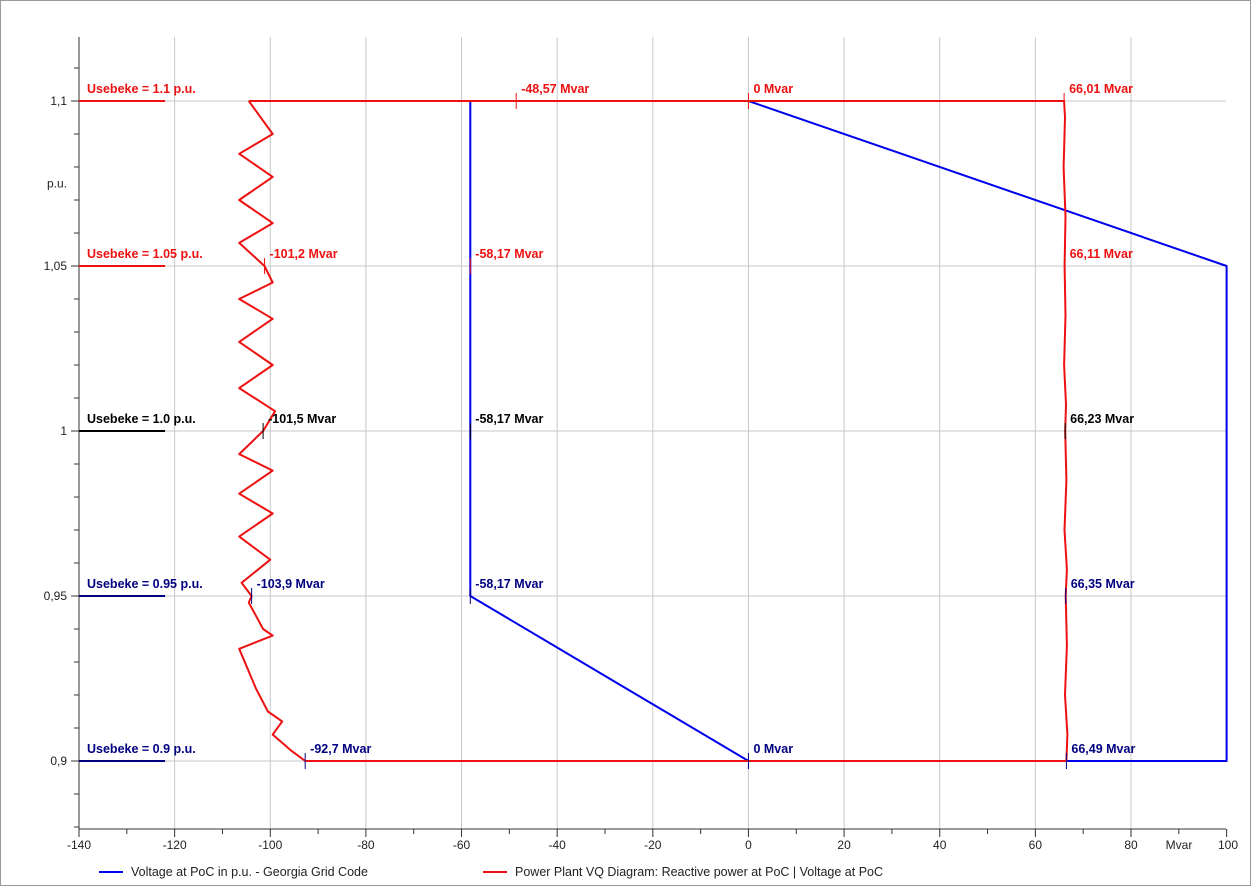 The height and width of the screenshot is (892, 1253). What do you see at coordinates (57, 184) in the screenshot?
I see `y-unit-label: p.u.` at bounding box center [57, 184].